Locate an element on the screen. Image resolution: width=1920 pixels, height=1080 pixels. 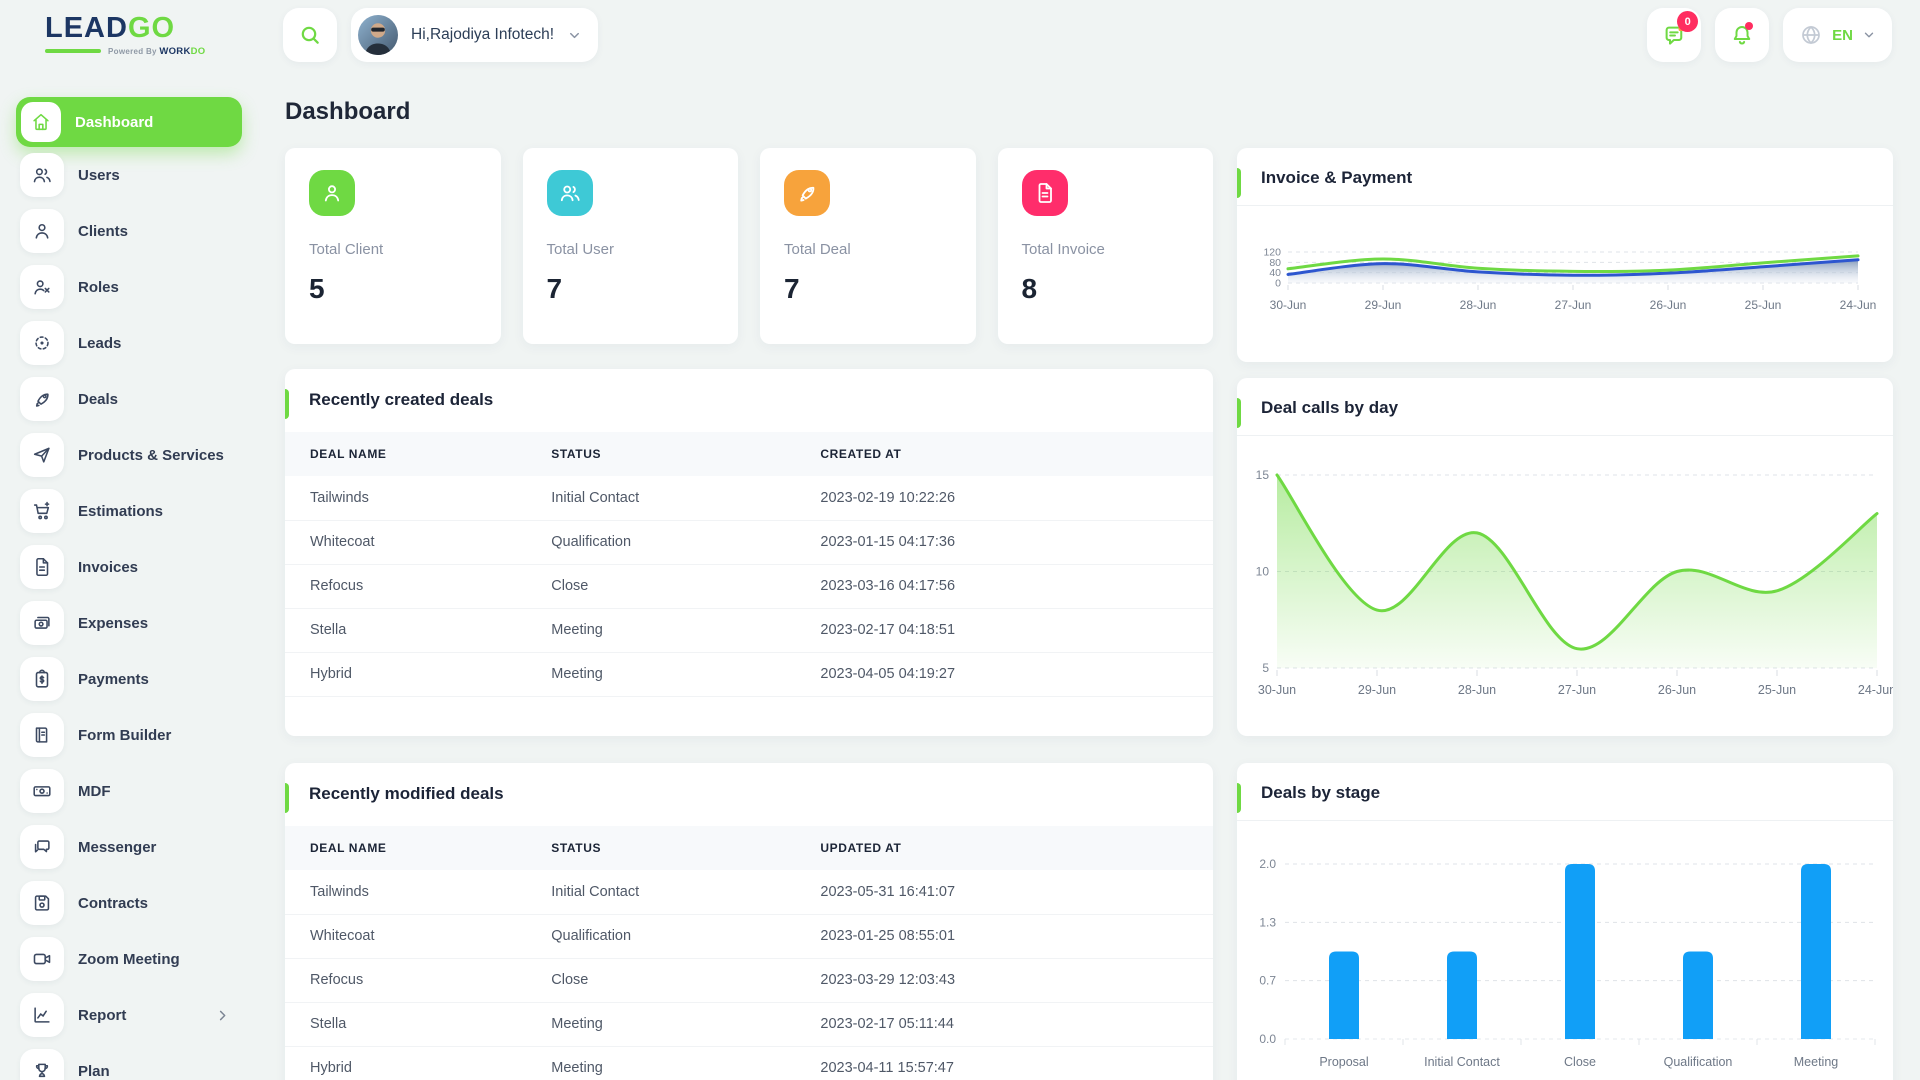
notifications-button is located at coordinates (1742, 35).